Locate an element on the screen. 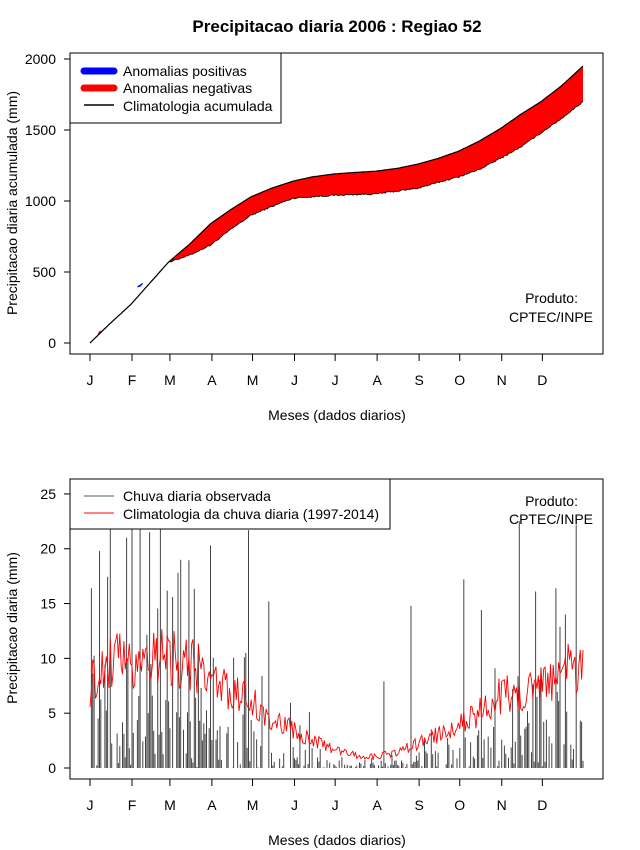 The image size is (640, 850). legend-box is located at coordinates (230, 504).